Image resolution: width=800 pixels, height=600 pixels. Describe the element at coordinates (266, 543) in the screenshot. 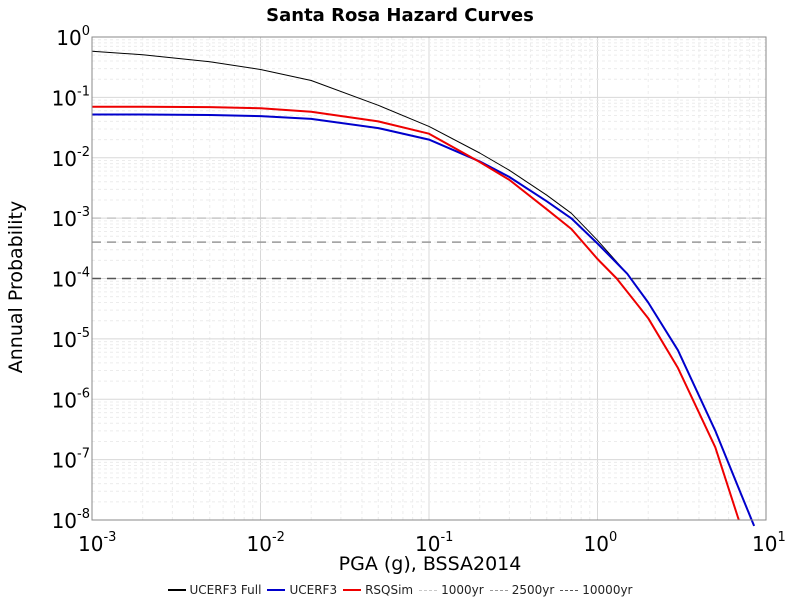

I see `x-tick-label: 10⁻²` at that location.